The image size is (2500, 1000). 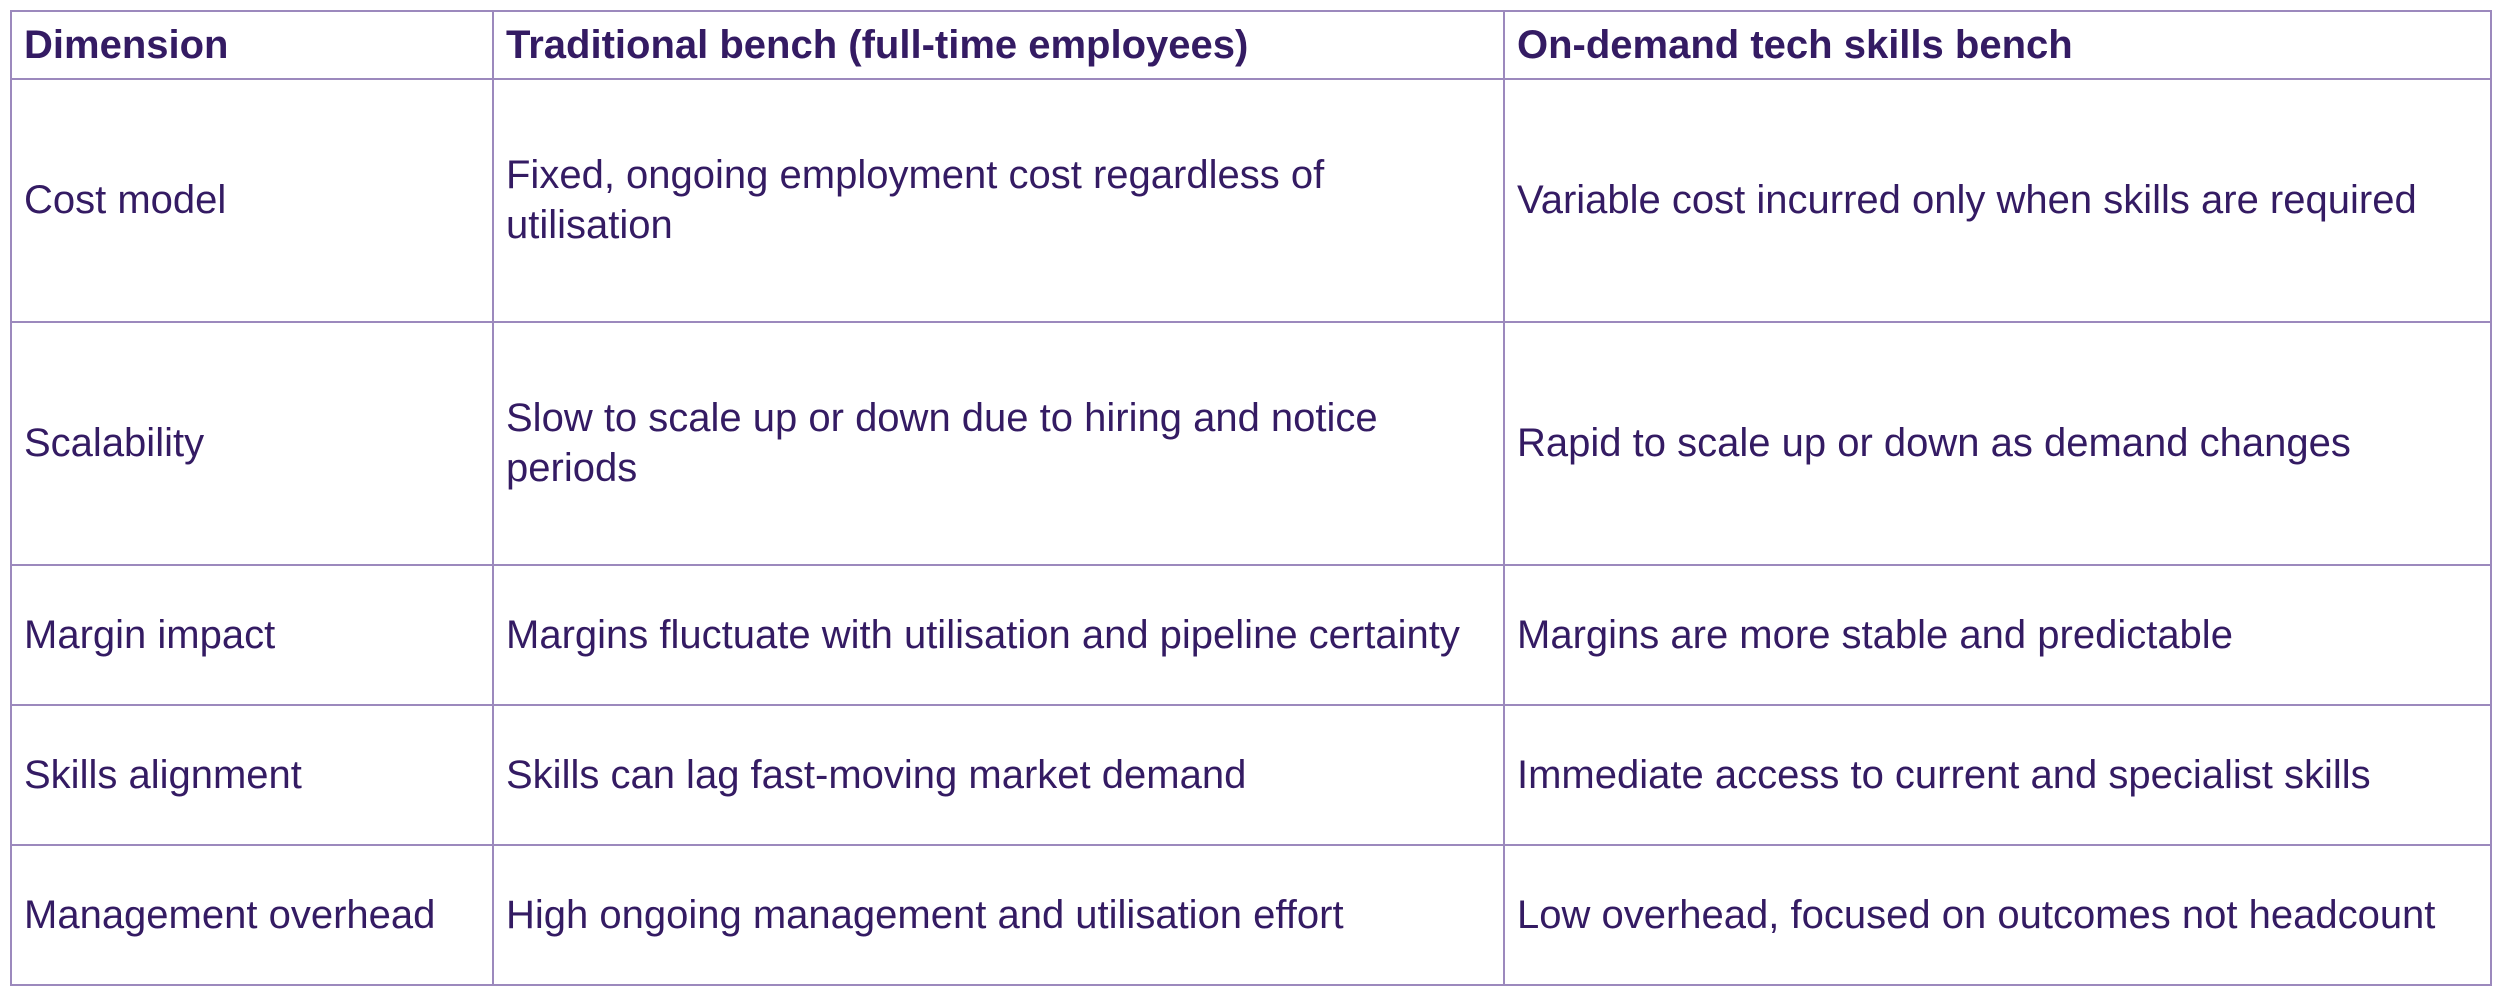 What do you see at coordinates (1997, 45) in the screenshot?
I see `header-cell-on-demand-bench: On-demand tech skills bench` at bounding box center [1997, 45].